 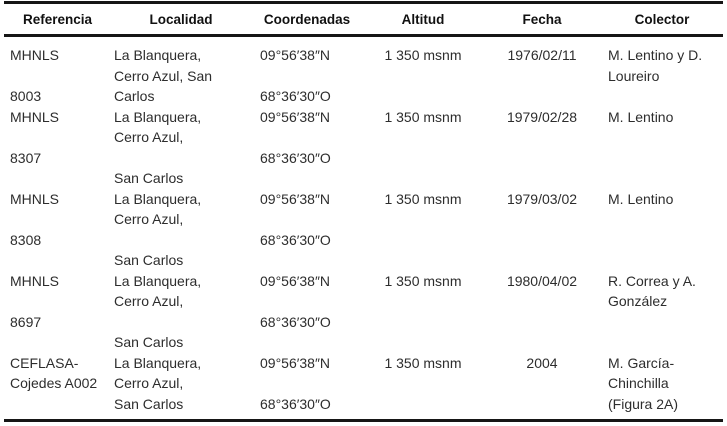 I want to click on cell-referencia: CEFLASA- Cojedes A002, so click(x=54, y=373).